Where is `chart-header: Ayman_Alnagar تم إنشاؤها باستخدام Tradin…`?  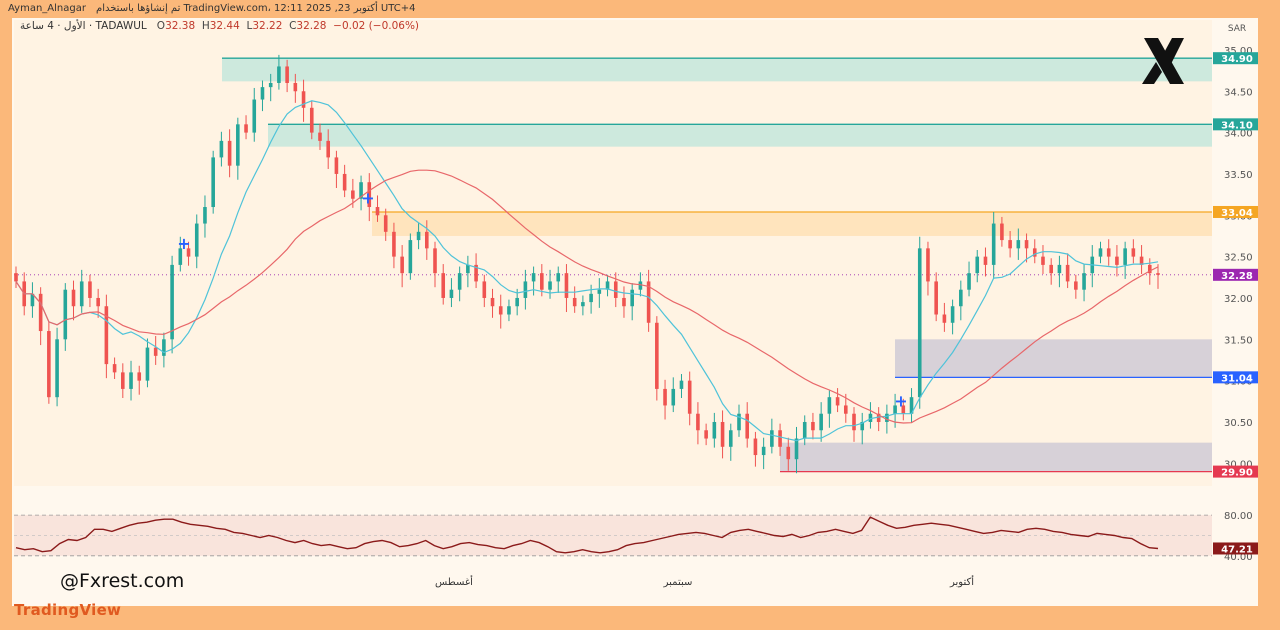
chart-header: Ayman_Alnagar تم إنشاؤها باستخدام Tradin… is located at coordinates (640, 9).